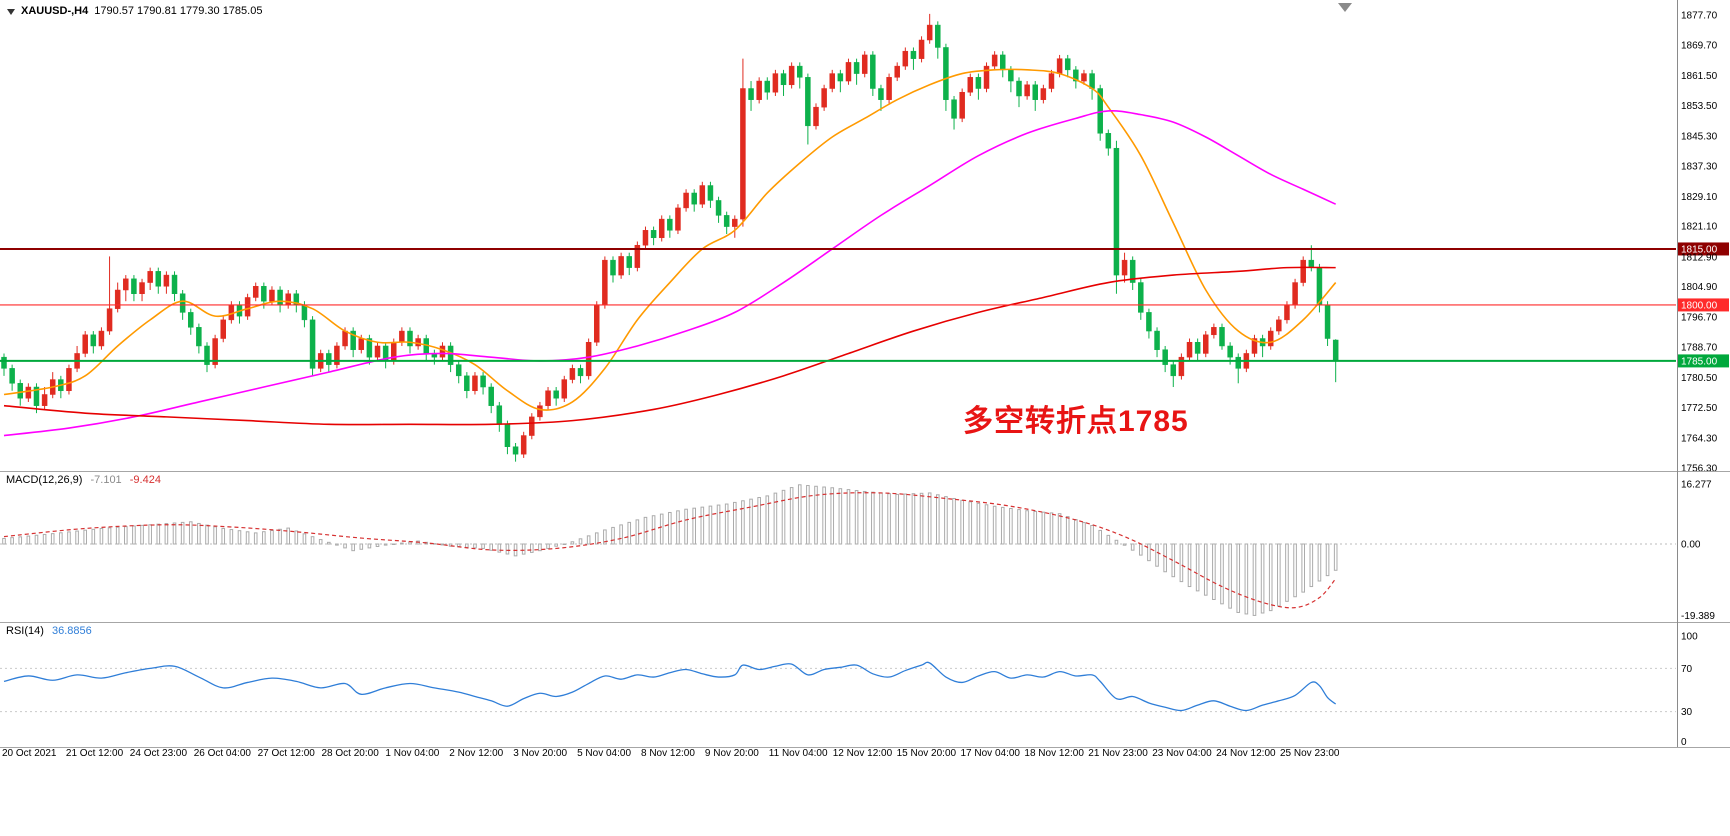 The image size is (1730, 836). Describe the element at coordinates (1699, 361) in the screenshot. I see `svg-text: 1785.00` at that location.